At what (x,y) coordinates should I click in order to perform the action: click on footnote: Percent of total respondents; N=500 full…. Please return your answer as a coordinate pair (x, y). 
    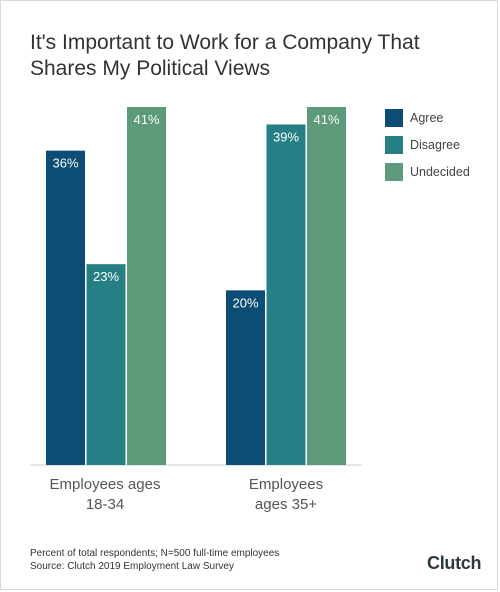
    Looking at the image, I should click on (154, 560).